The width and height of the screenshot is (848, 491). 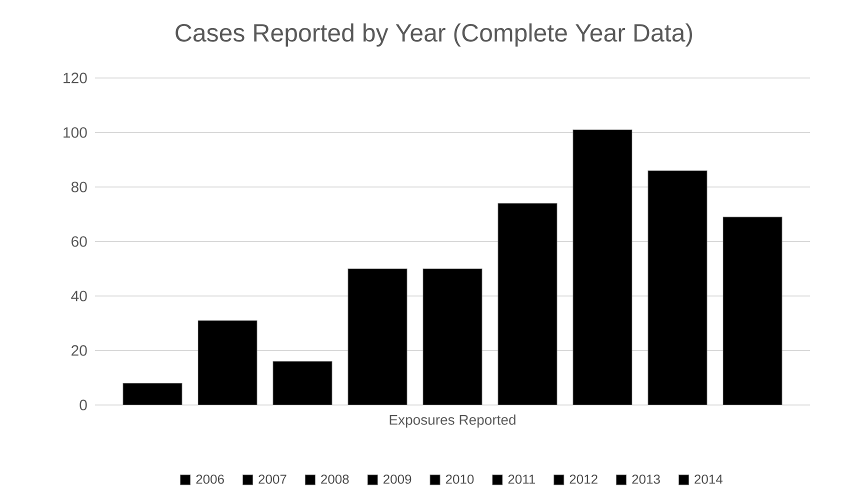 What do you see at coordinates (79, 350) in the screenshot?
I see `y-tick-label: 20` at bounding box center [79, 350].